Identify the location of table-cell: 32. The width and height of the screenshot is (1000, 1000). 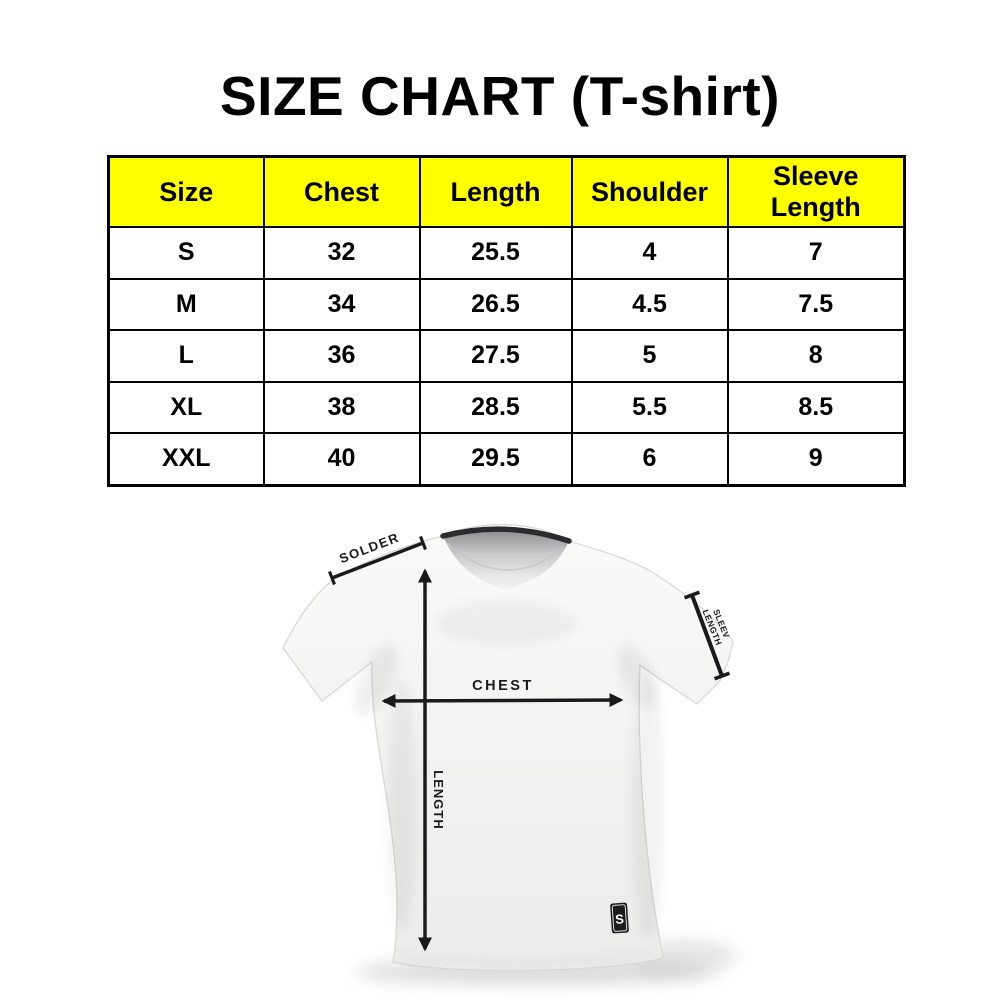
(341, 253).